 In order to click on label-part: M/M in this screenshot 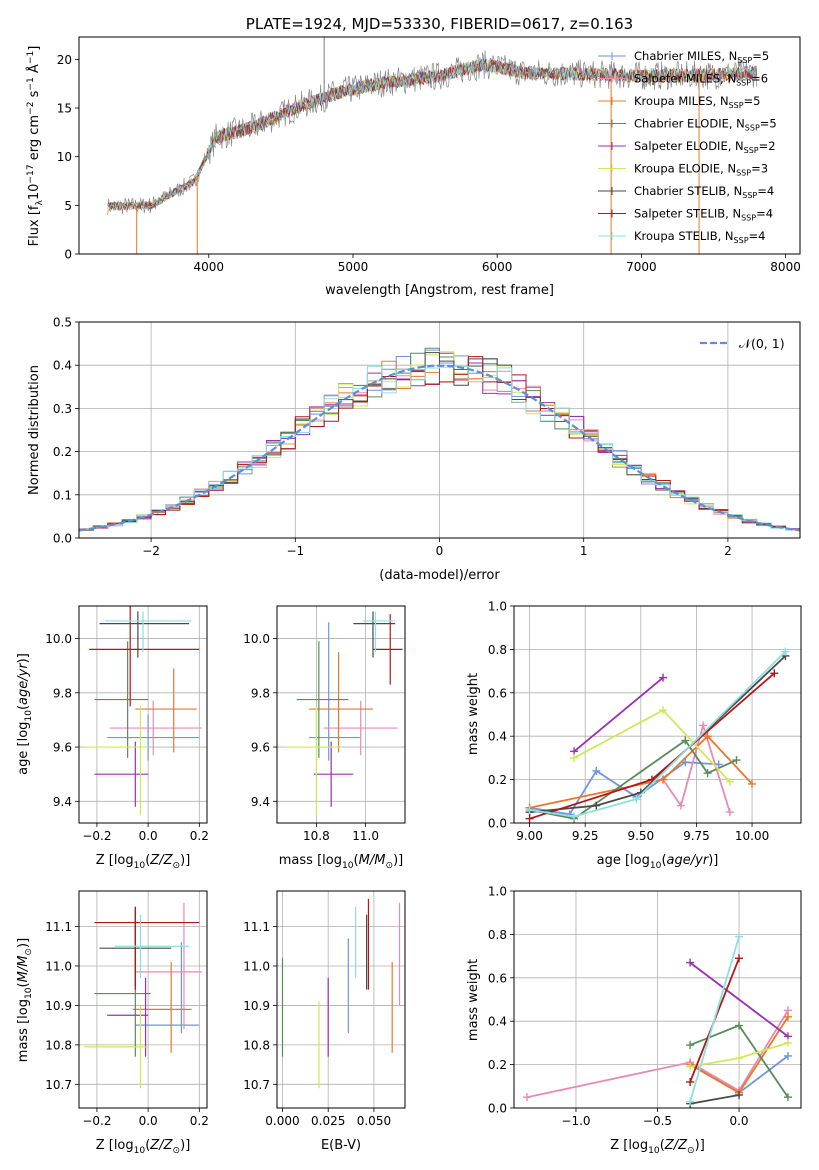, I will do `click(23, 969)`.